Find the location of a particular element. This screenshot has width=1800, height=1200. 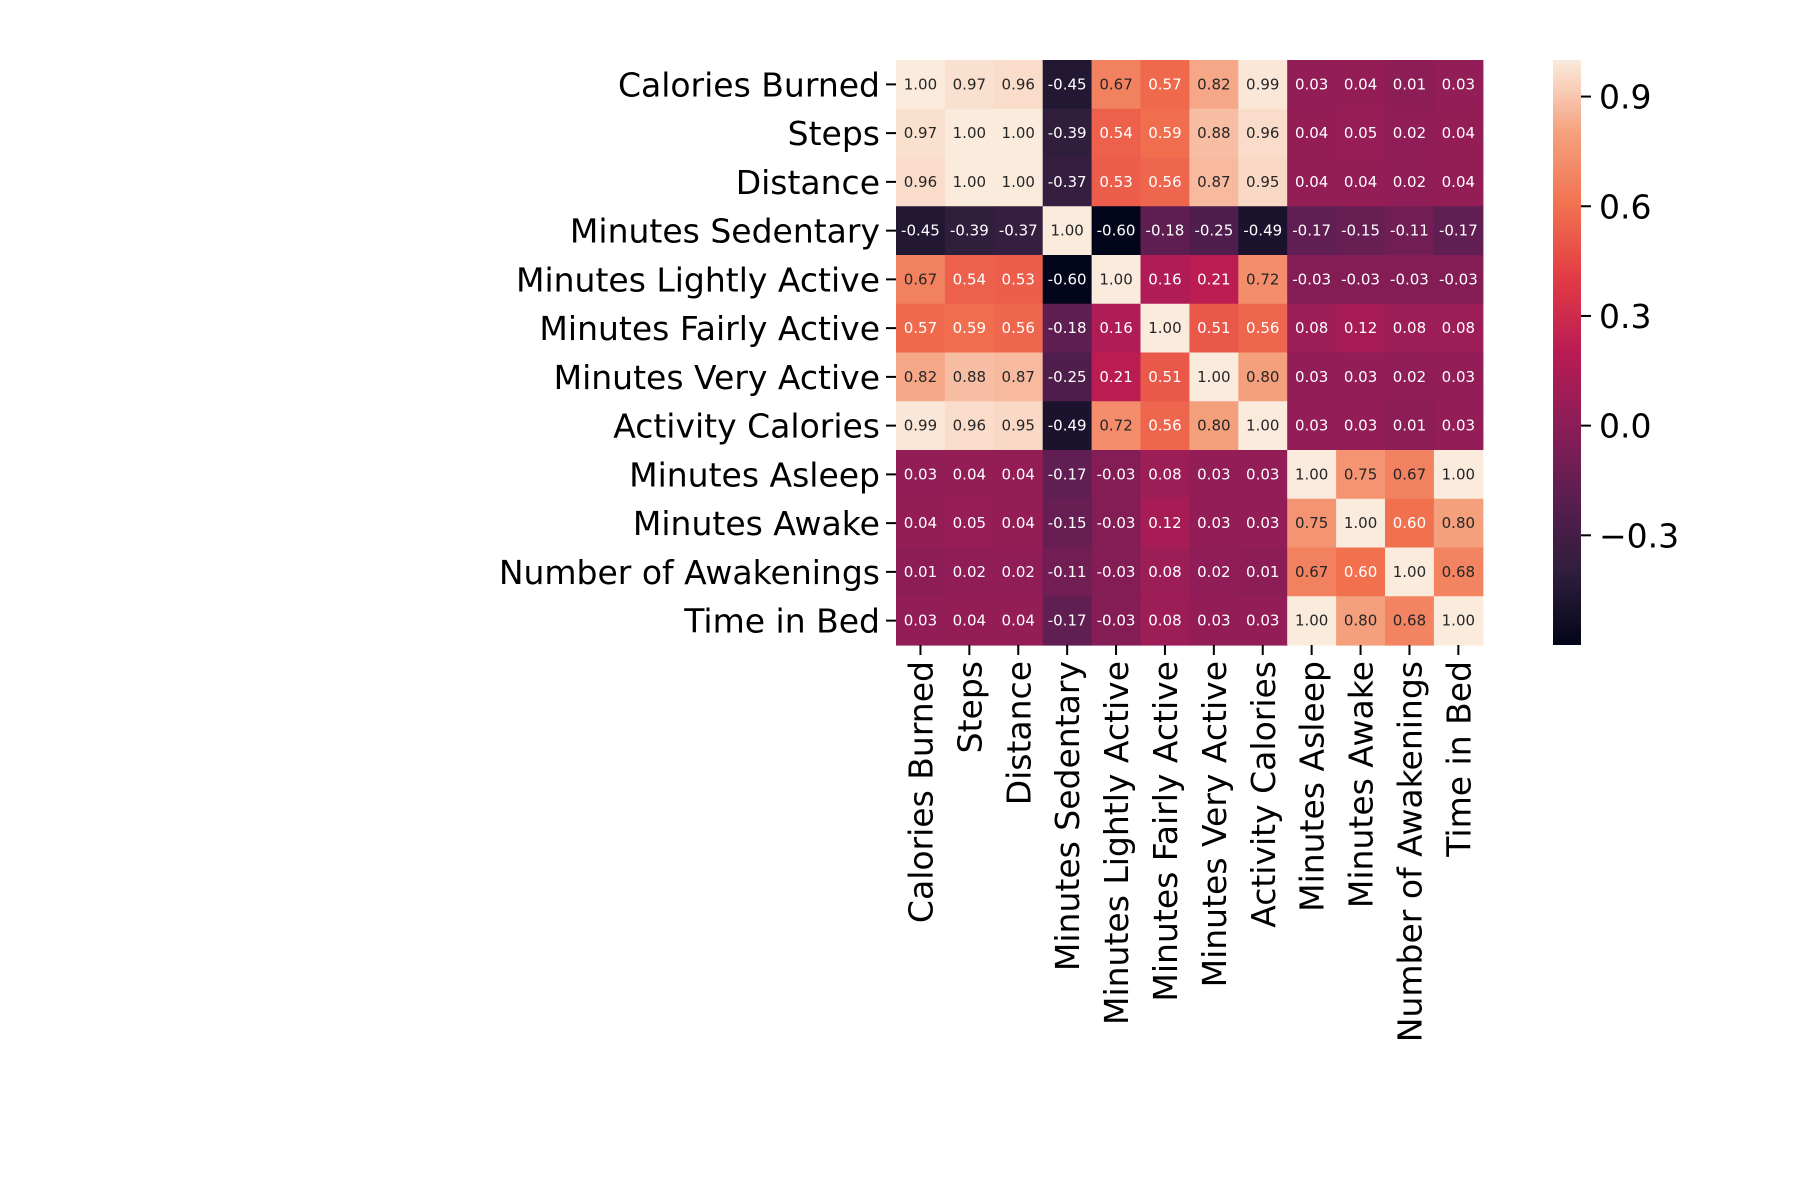

x-tick-label: Number of Awakenings is located at coordinates (1409, 851).